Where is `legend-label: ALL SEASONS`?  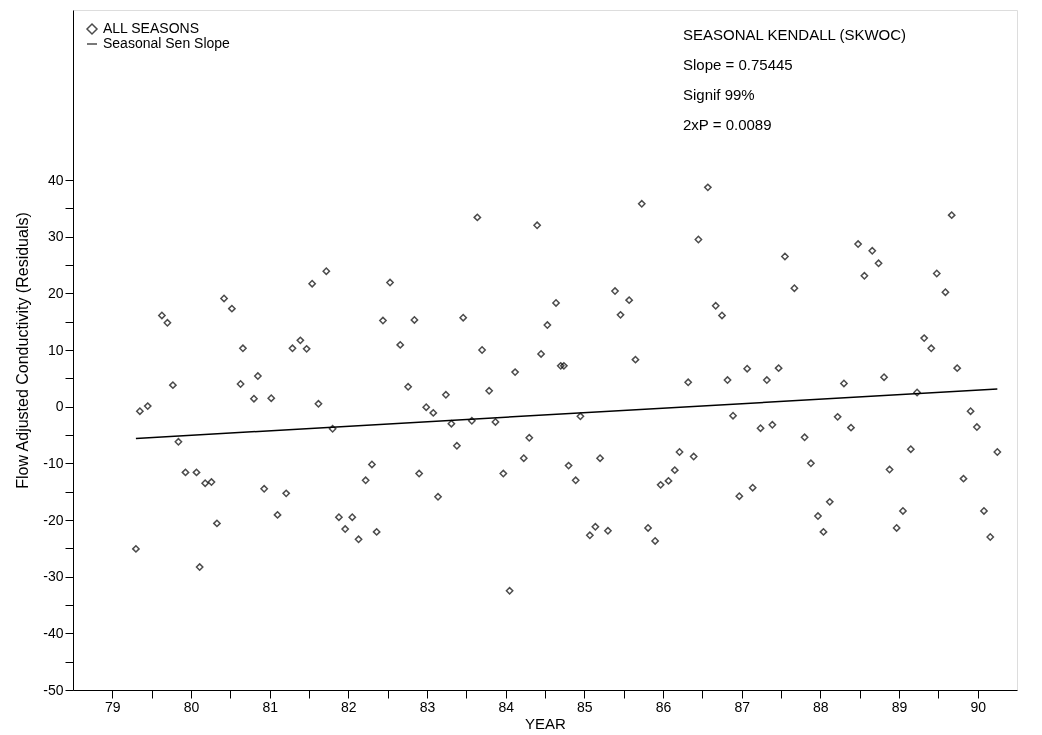
legend-label: ALL SEASONS is located at coordinates (151, 28).